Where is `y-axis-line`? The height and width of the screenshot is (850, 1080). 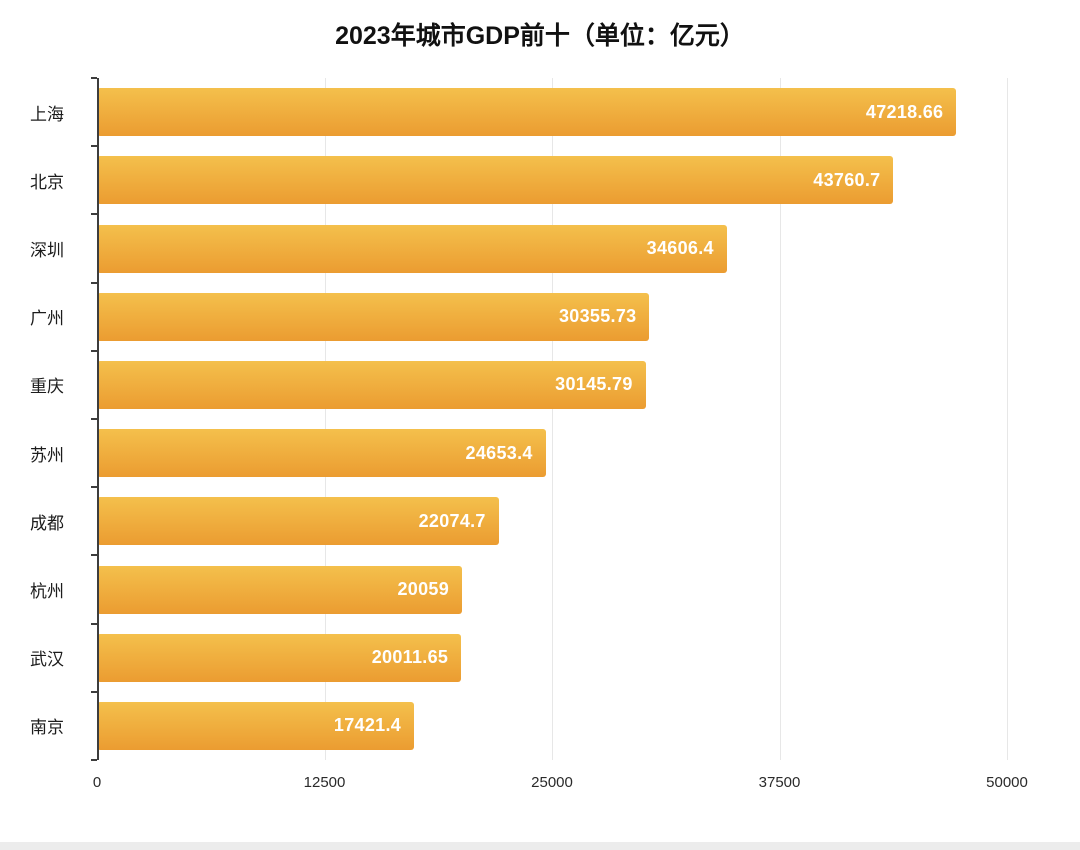 y-axis-line is located at coordinates (98, 419).